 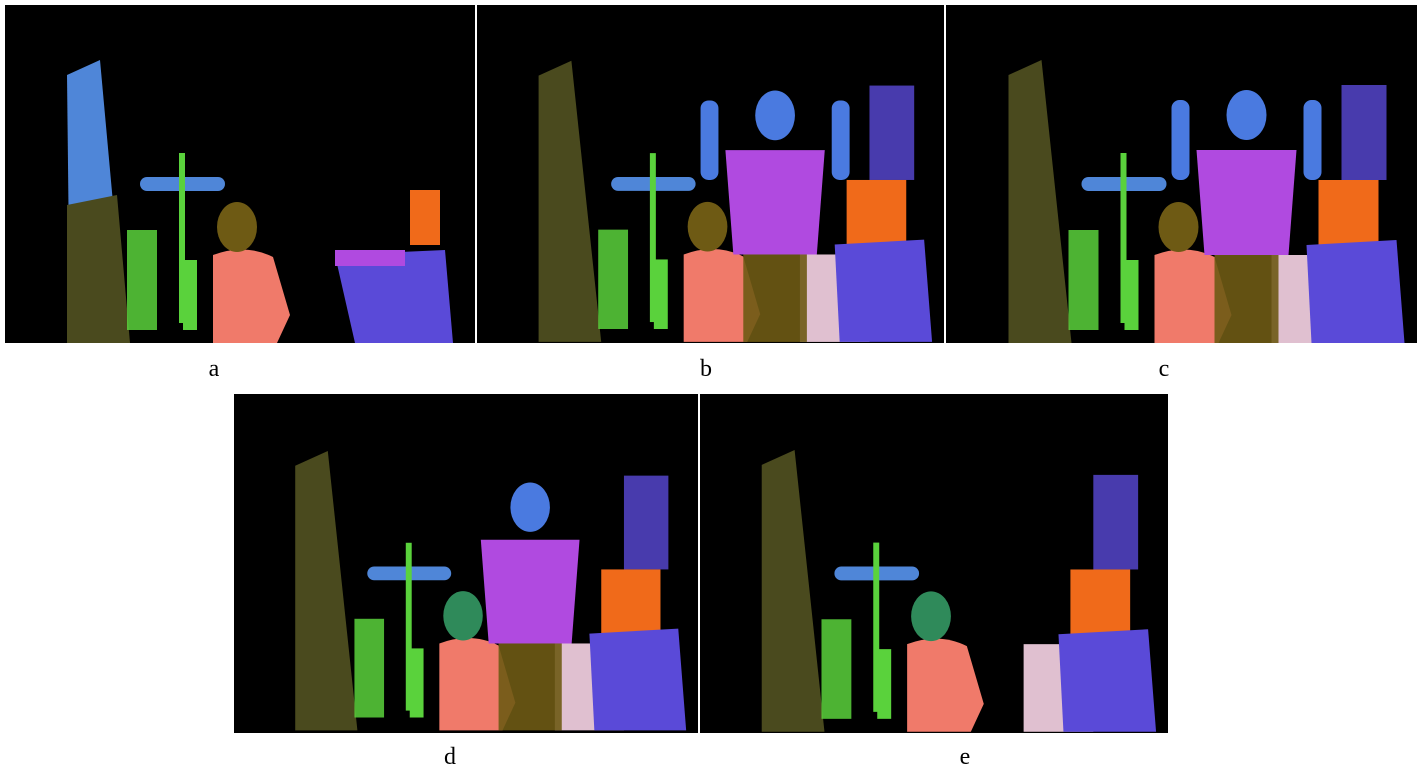 I want to click on panel-d-image, so click(x=466, y=563).